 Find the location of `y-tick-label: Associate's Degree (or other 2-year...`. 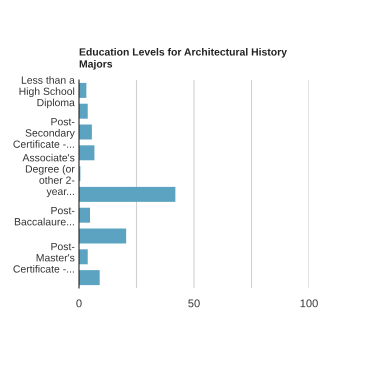

y-tick-label: Associate's Degree (or other 2-year... is located at coordinates (48, 176).